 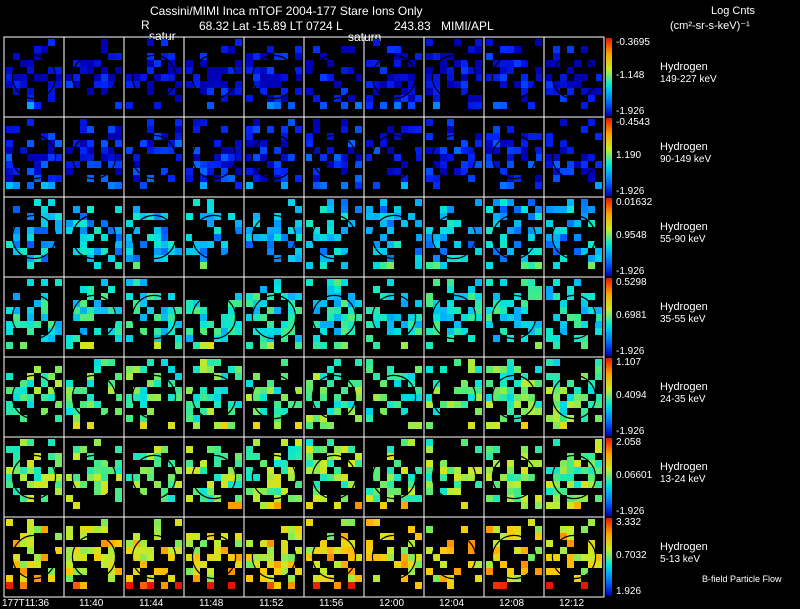 I want to click on panel-r3-c6, so click(x=394, y=317).